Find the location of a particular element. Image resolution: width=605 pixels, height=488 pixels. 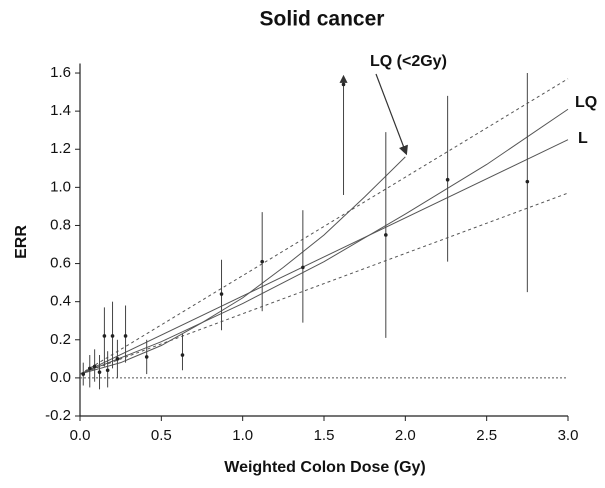

line-label: LQ is located at coordinates (586, 102).